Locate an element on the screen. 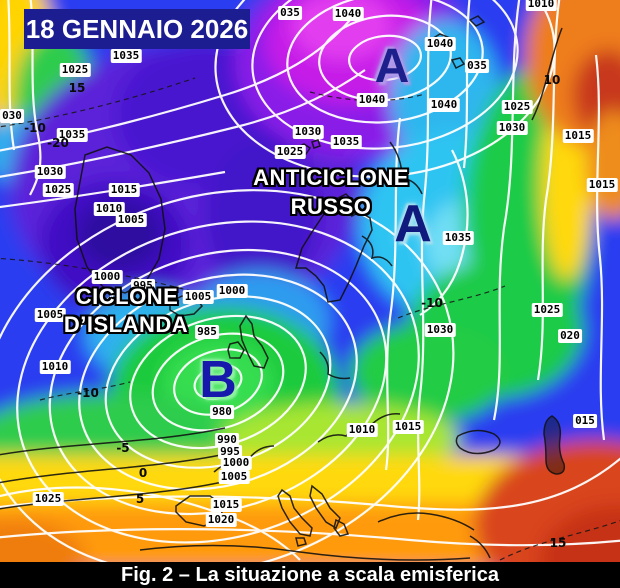 The image size is (620, 588). temperature-label: -5 is located at coordinates (123, 448).